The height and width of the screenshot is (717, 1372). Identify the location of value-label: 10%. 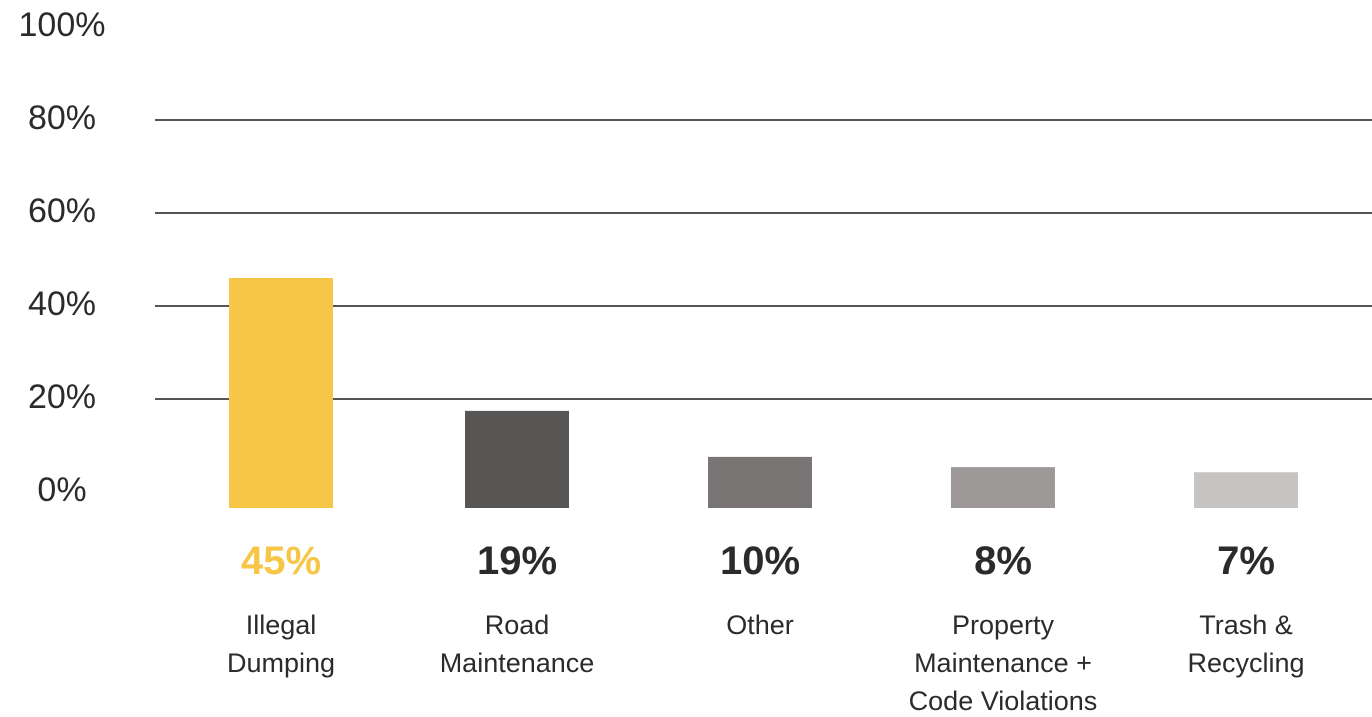
(760, 561).